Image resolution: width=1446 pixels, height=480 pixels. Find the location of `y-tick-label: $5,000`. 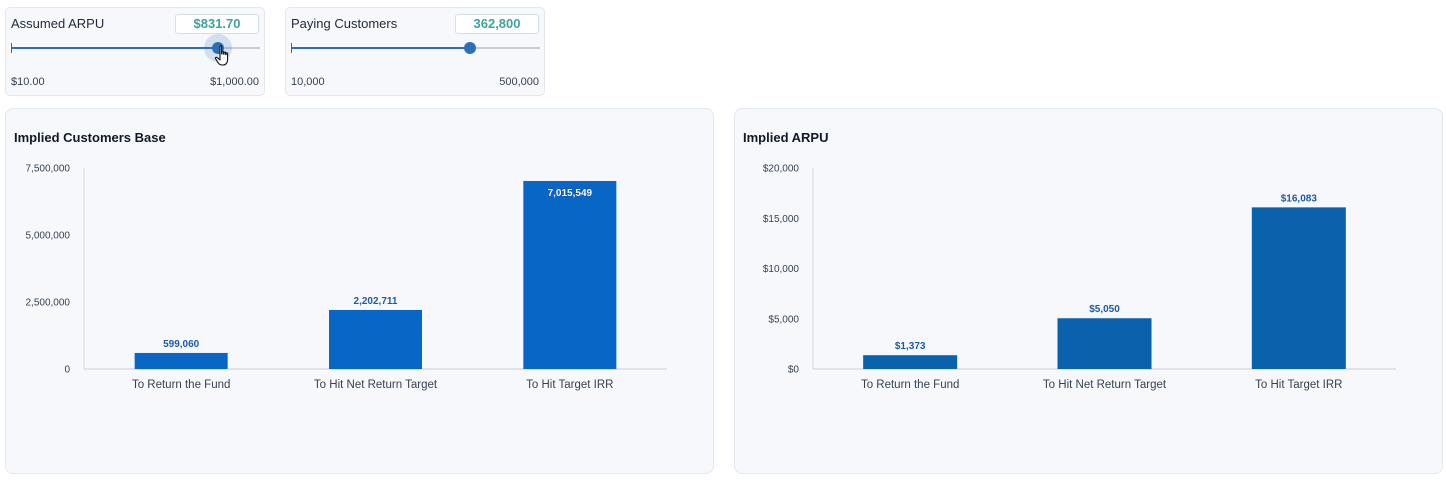

y-tick-label: $5,000 is located at coordinates (783, 319).